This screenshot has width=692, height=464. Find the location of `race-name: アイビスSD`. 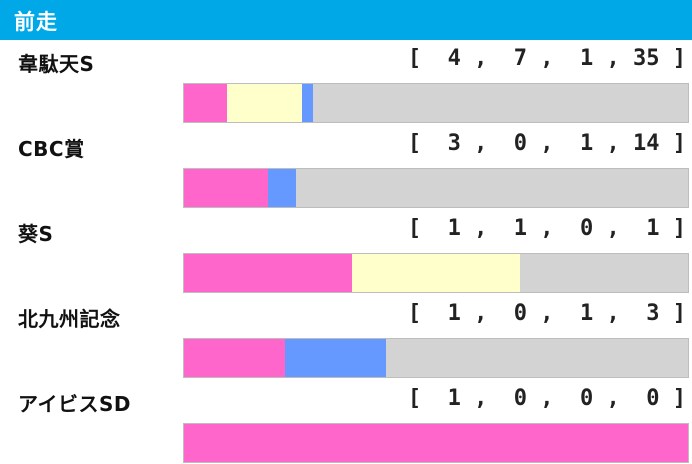

race-name: アイビスSD is located at coordinates (75, 404).